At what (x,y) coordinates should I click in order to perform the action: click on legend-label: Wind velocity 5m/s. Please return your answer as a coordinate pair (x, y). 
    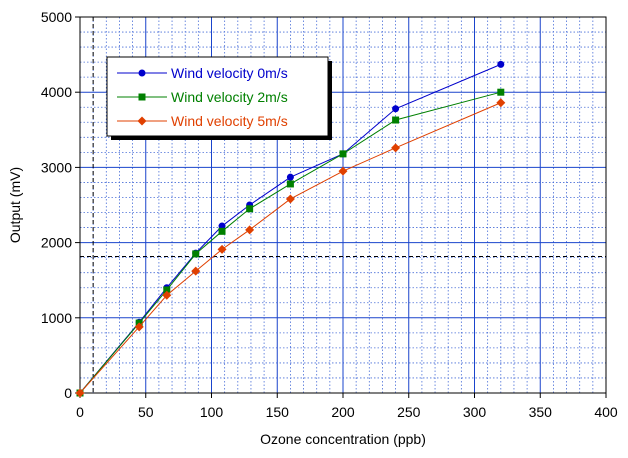
    Looking at the image, I should click on (229, 121).